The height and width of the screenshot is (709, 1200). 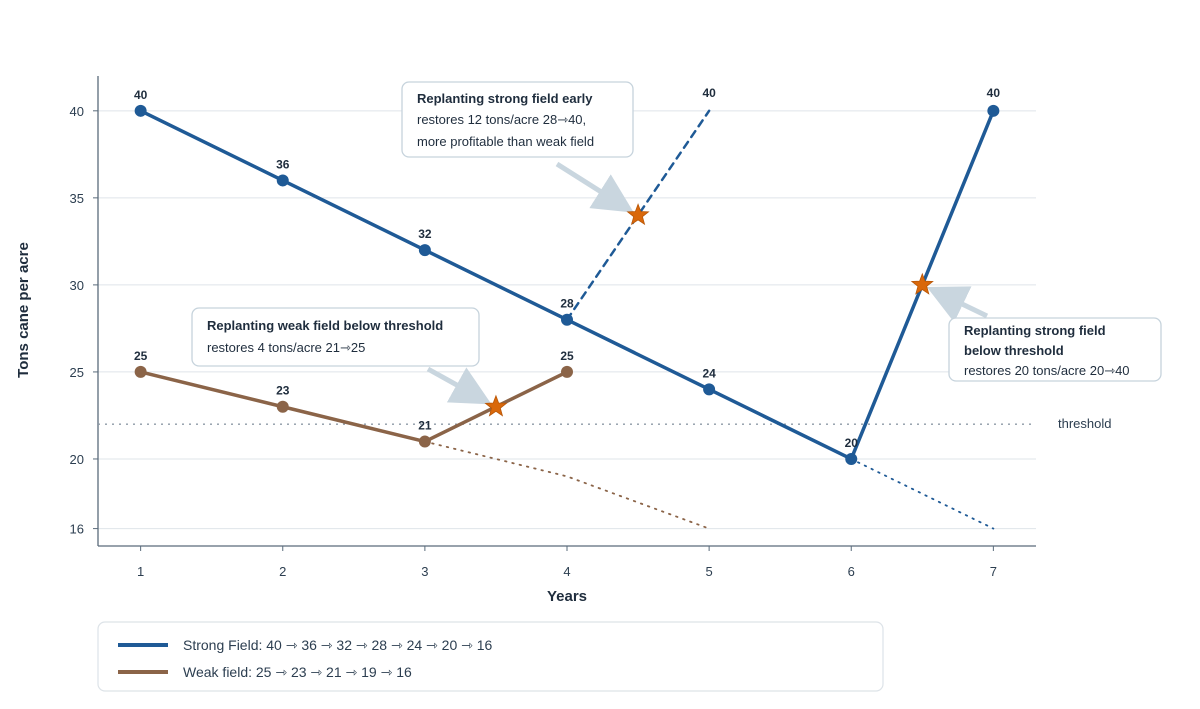 I want to click on stars, so click(x=709, y=310).